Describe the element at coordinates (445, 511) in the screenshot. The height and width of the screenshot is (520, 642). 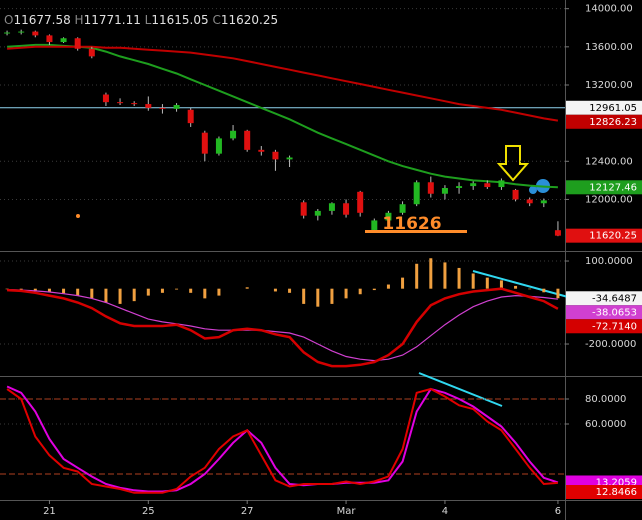
I see `x-tick-label: 4` at that location.